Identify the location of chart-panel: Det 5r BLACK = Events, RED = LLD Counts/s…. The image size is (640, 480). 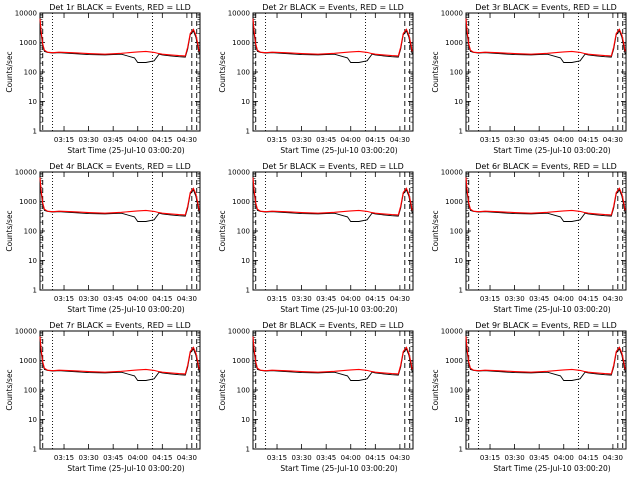
(316, 238).